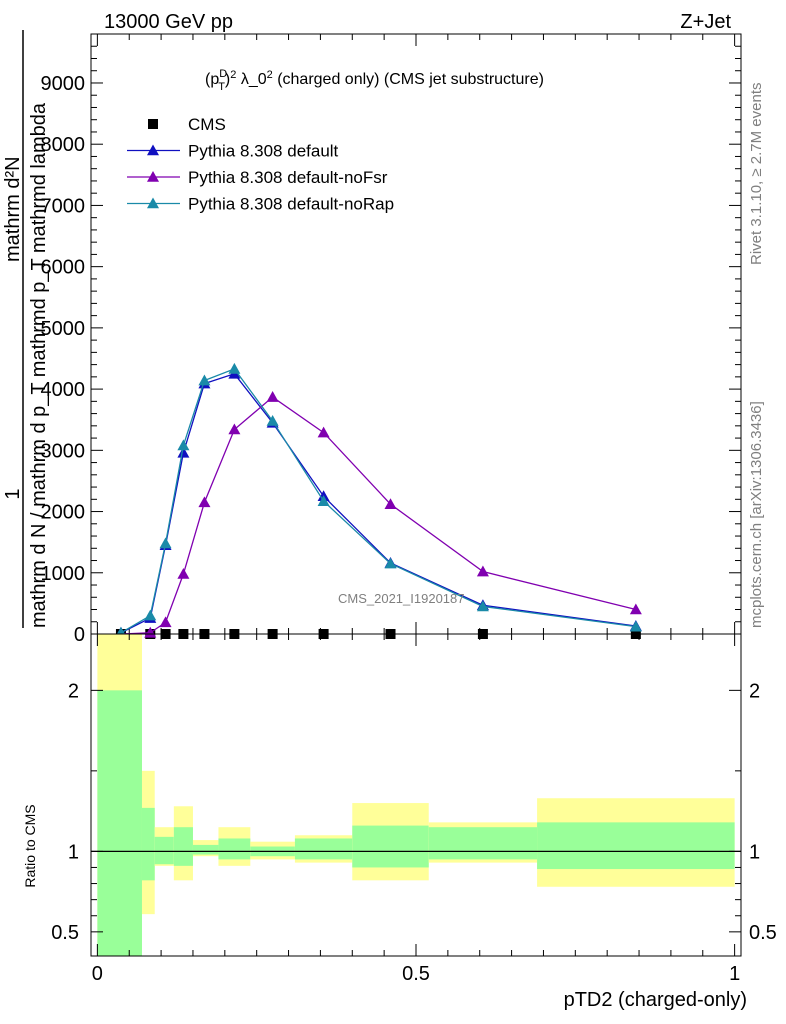 The height and width of the screenshot is (1024, 786). I want to click on ratio-y-tick-label: 1, so click(73, 852).